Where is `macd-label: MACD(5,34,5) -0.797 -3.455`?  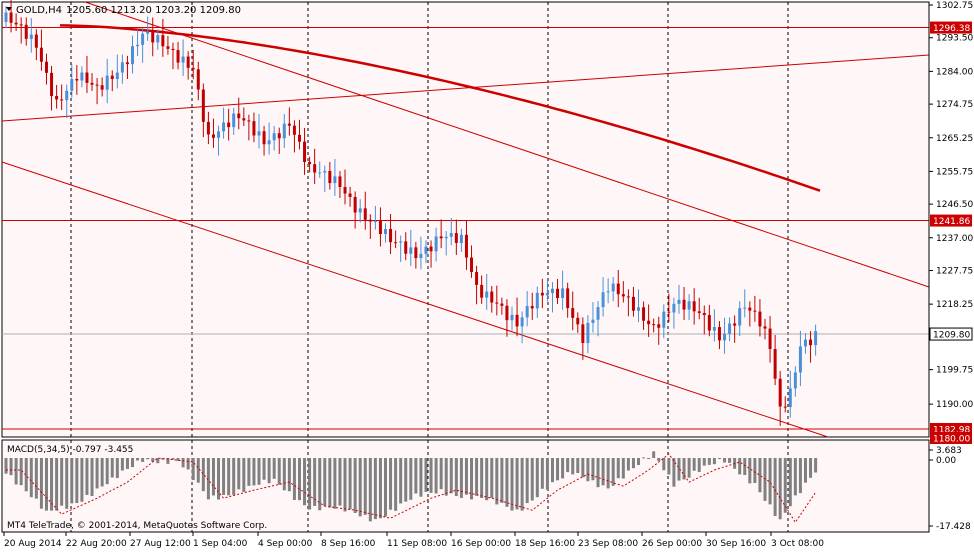 macd-label: MACD(5,34,5) -0.797 -3.455 is located at coordinates (70, 450).